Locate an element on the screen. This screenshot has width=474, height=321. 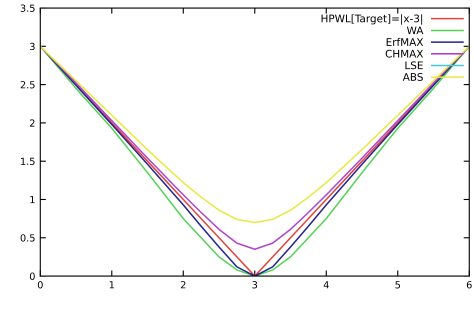
y-tick-label: 2 is located at coordinates (32, 123).